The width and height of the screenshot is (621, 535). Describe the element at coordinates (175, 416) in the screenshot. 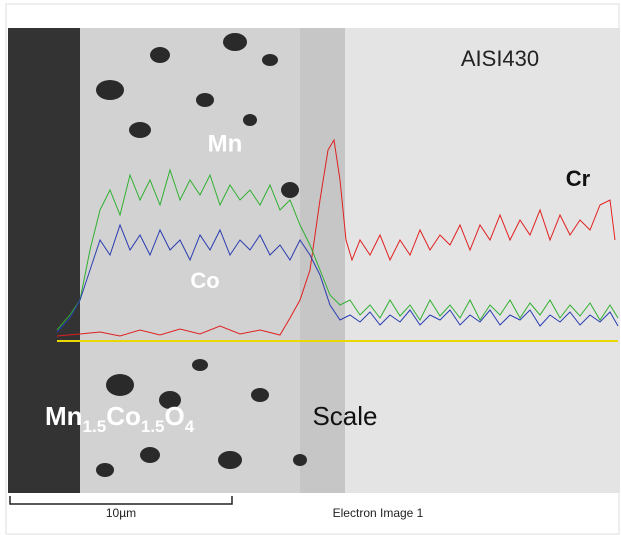

I see `formula-part: O` at that location.